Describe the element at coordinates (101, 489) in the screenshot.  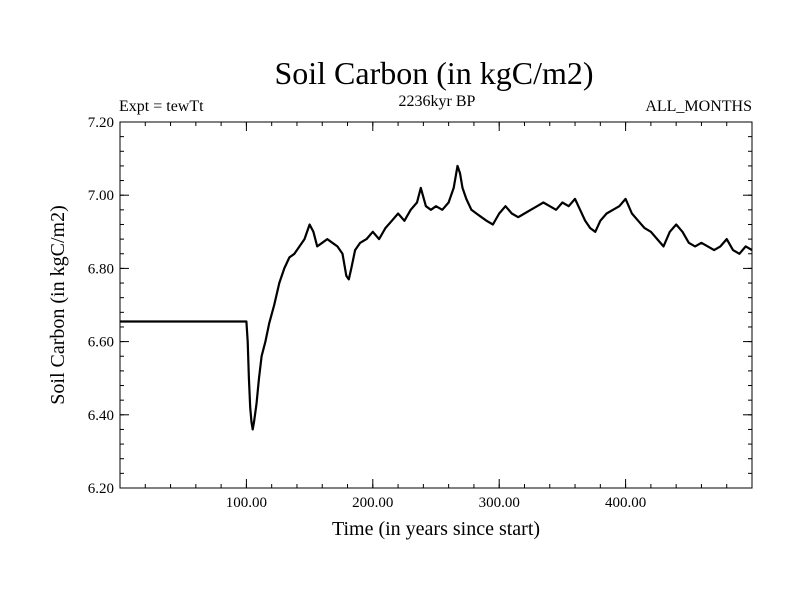
I see `y-tick-label: 6.20` at that location.